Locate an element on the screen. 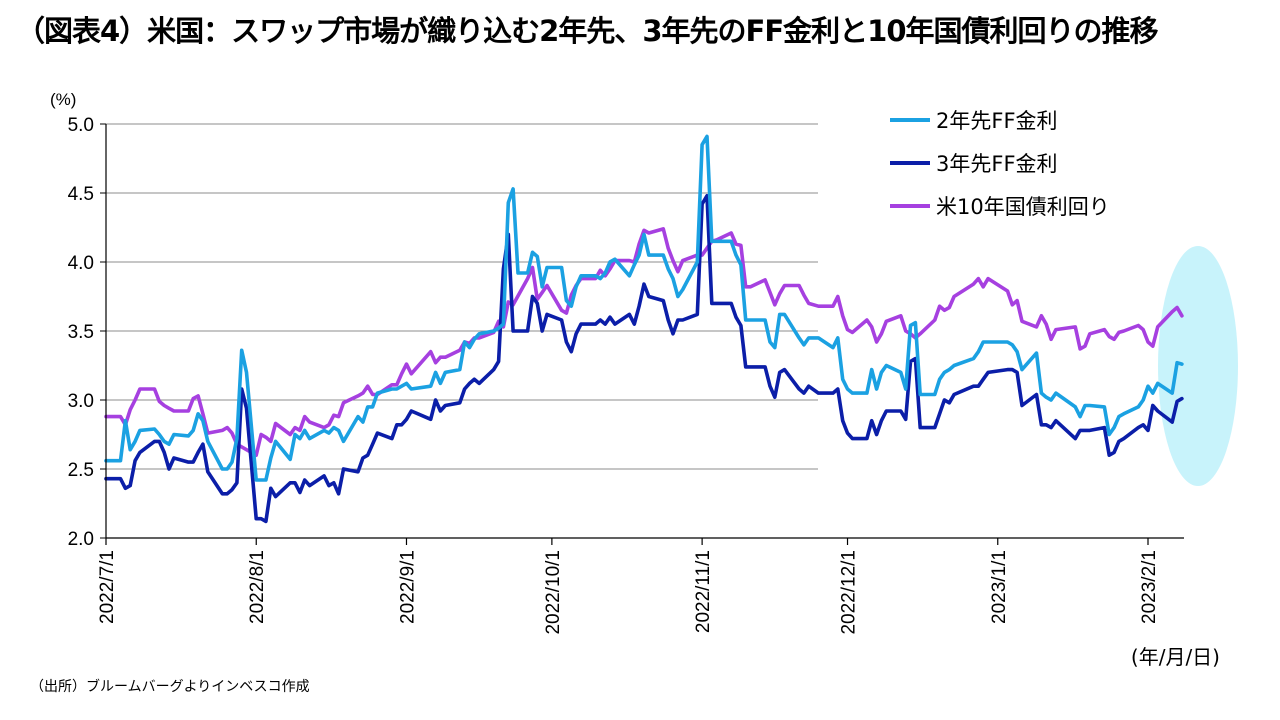 The width and height of the screenshot is (1280, 720). highlight-region is located at coordinates (1198, 366).